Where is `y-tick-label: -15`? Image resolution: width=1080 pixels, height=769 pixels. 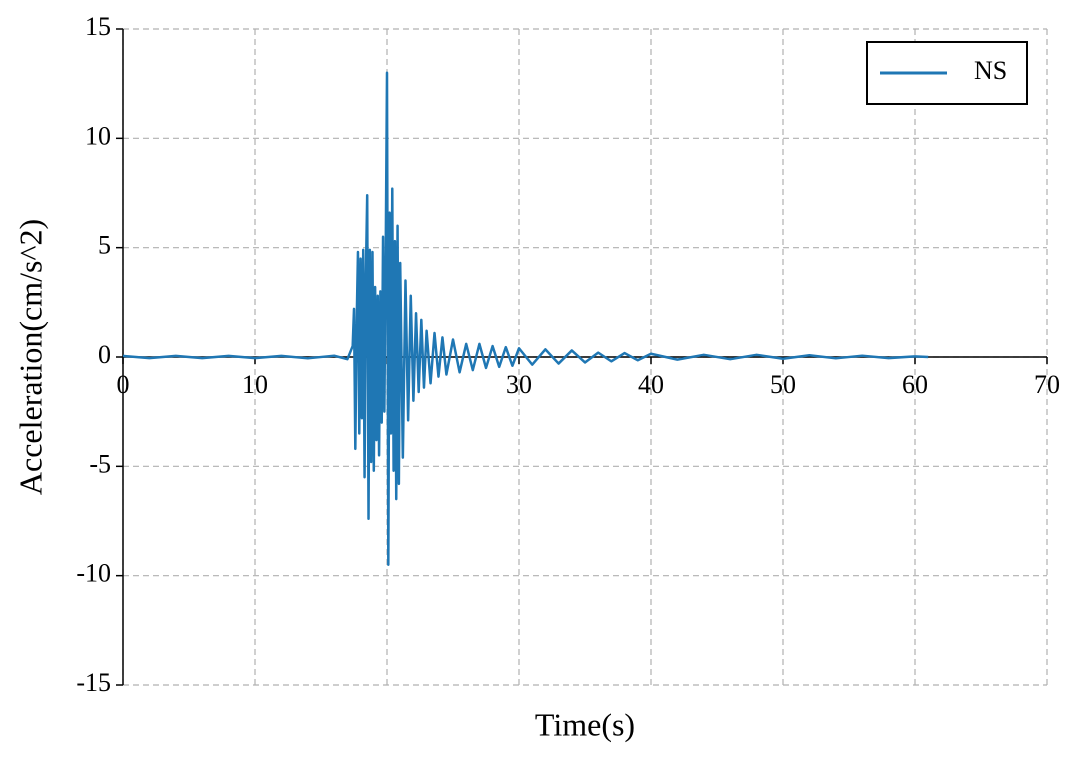
y-tick-label: -15 is located at coordinates (93, 682).